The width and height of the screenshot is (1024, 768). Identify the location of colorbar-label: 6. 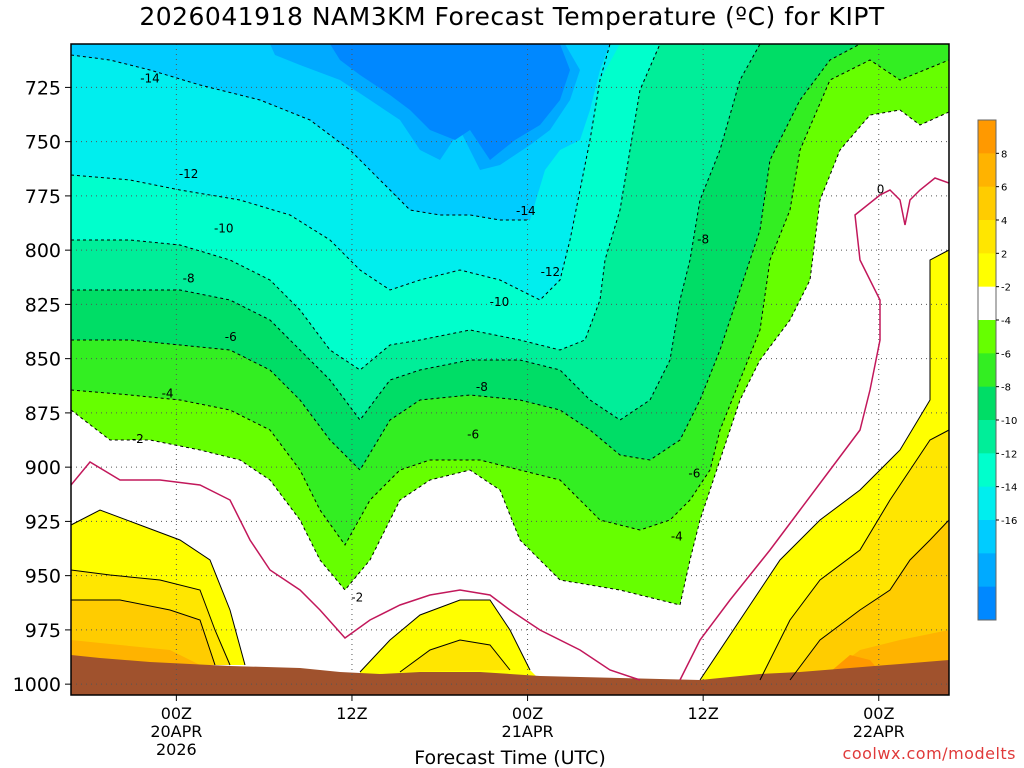
(1004, 188).